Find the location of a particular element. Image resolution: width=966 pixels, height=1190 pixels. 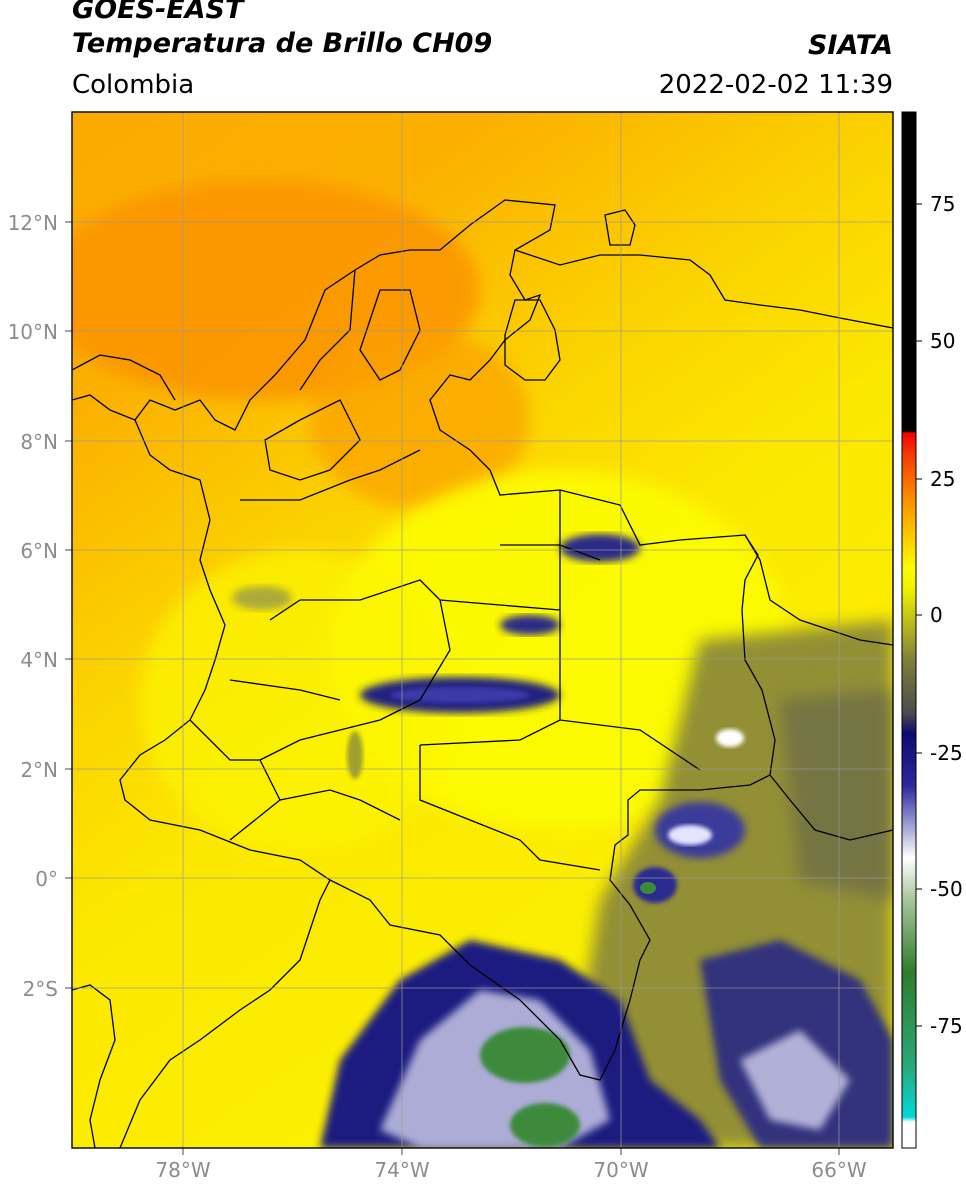

lat-label: 10°N is located at coordinates (33, 332).